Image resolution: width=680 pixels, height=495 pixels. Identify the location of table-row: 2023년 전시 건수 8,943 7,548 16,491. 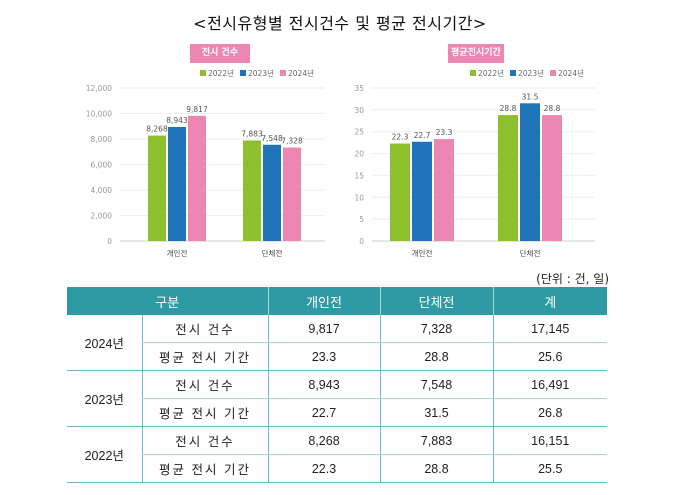
(337, 398).